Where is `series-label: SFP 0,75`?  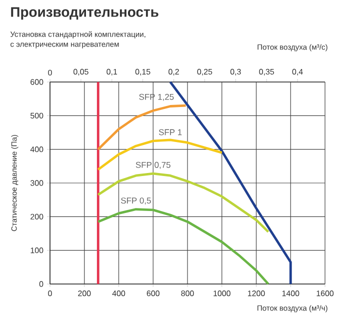
series-label: SFP 0,75 is located at coordinates (153, 165).